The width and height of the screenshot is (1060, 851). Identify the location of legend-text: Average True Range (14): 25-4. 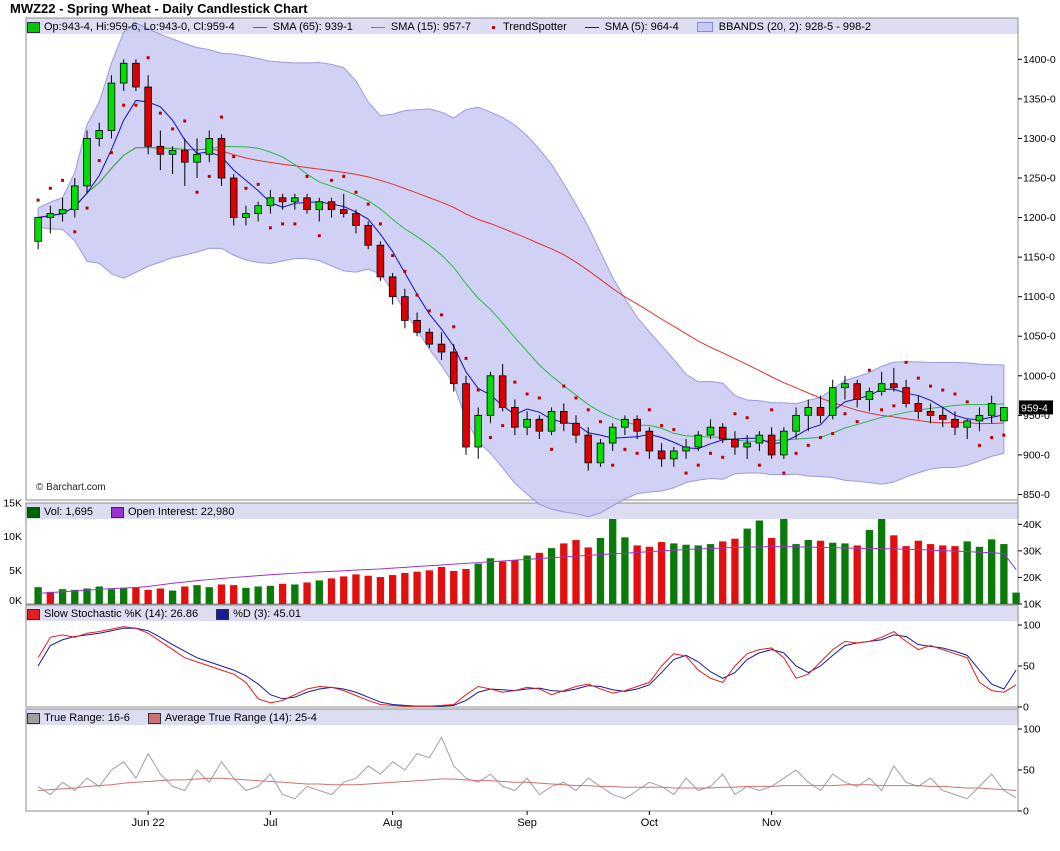
(240, 718).